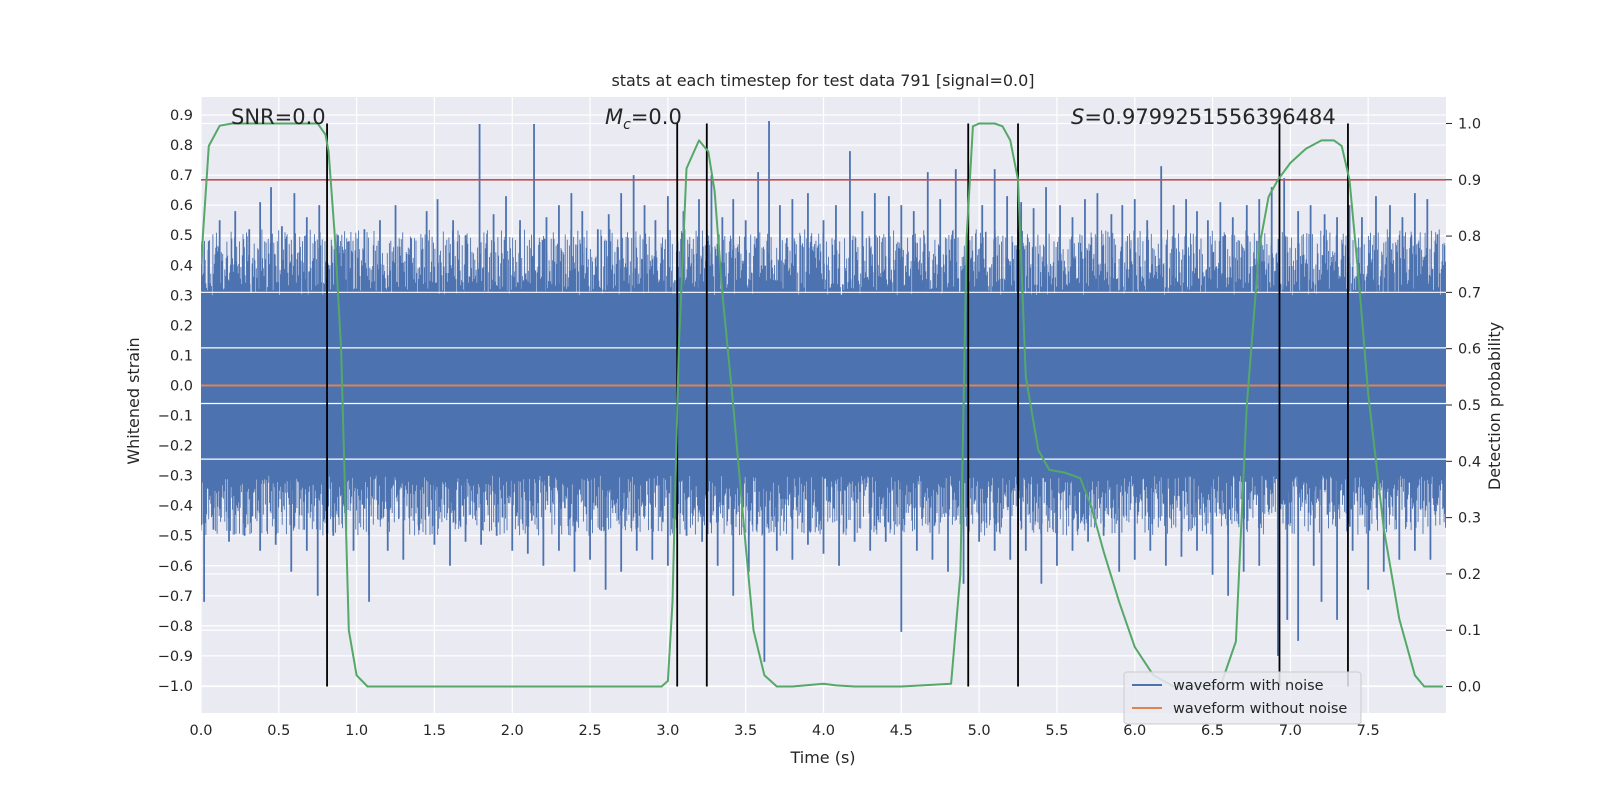 The image size is (1600, 800). I want to click on legend-label-noise: waveform with noise, so click(1248, 686).